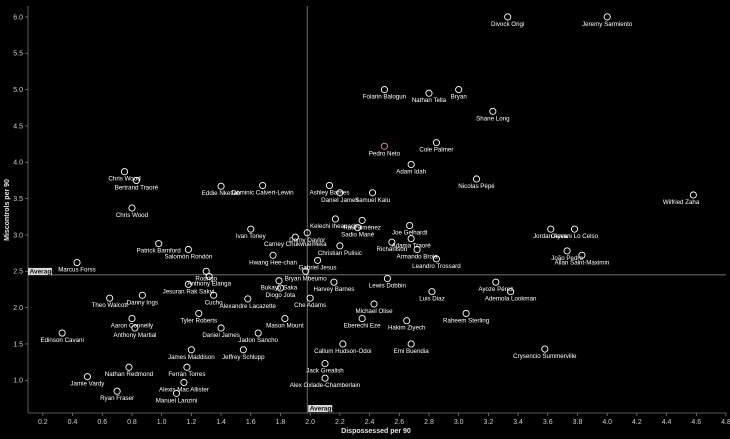  Describe the element at coordinates (362, 326) in the screenshot. I see `point-label: Eberechi Eze` at that location.